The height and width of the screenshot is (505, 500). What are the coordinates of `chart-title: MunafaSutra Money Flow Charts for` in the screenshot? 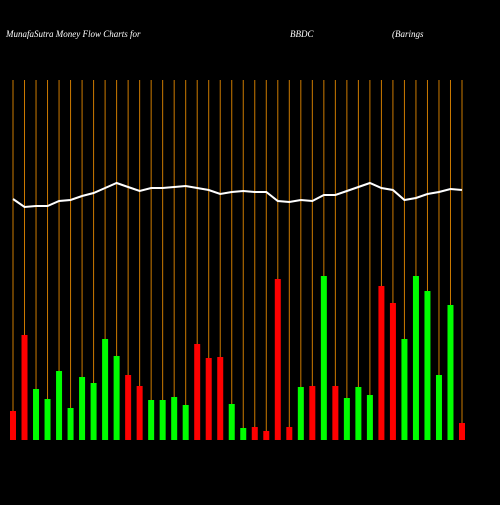 It's located at (73, 34).